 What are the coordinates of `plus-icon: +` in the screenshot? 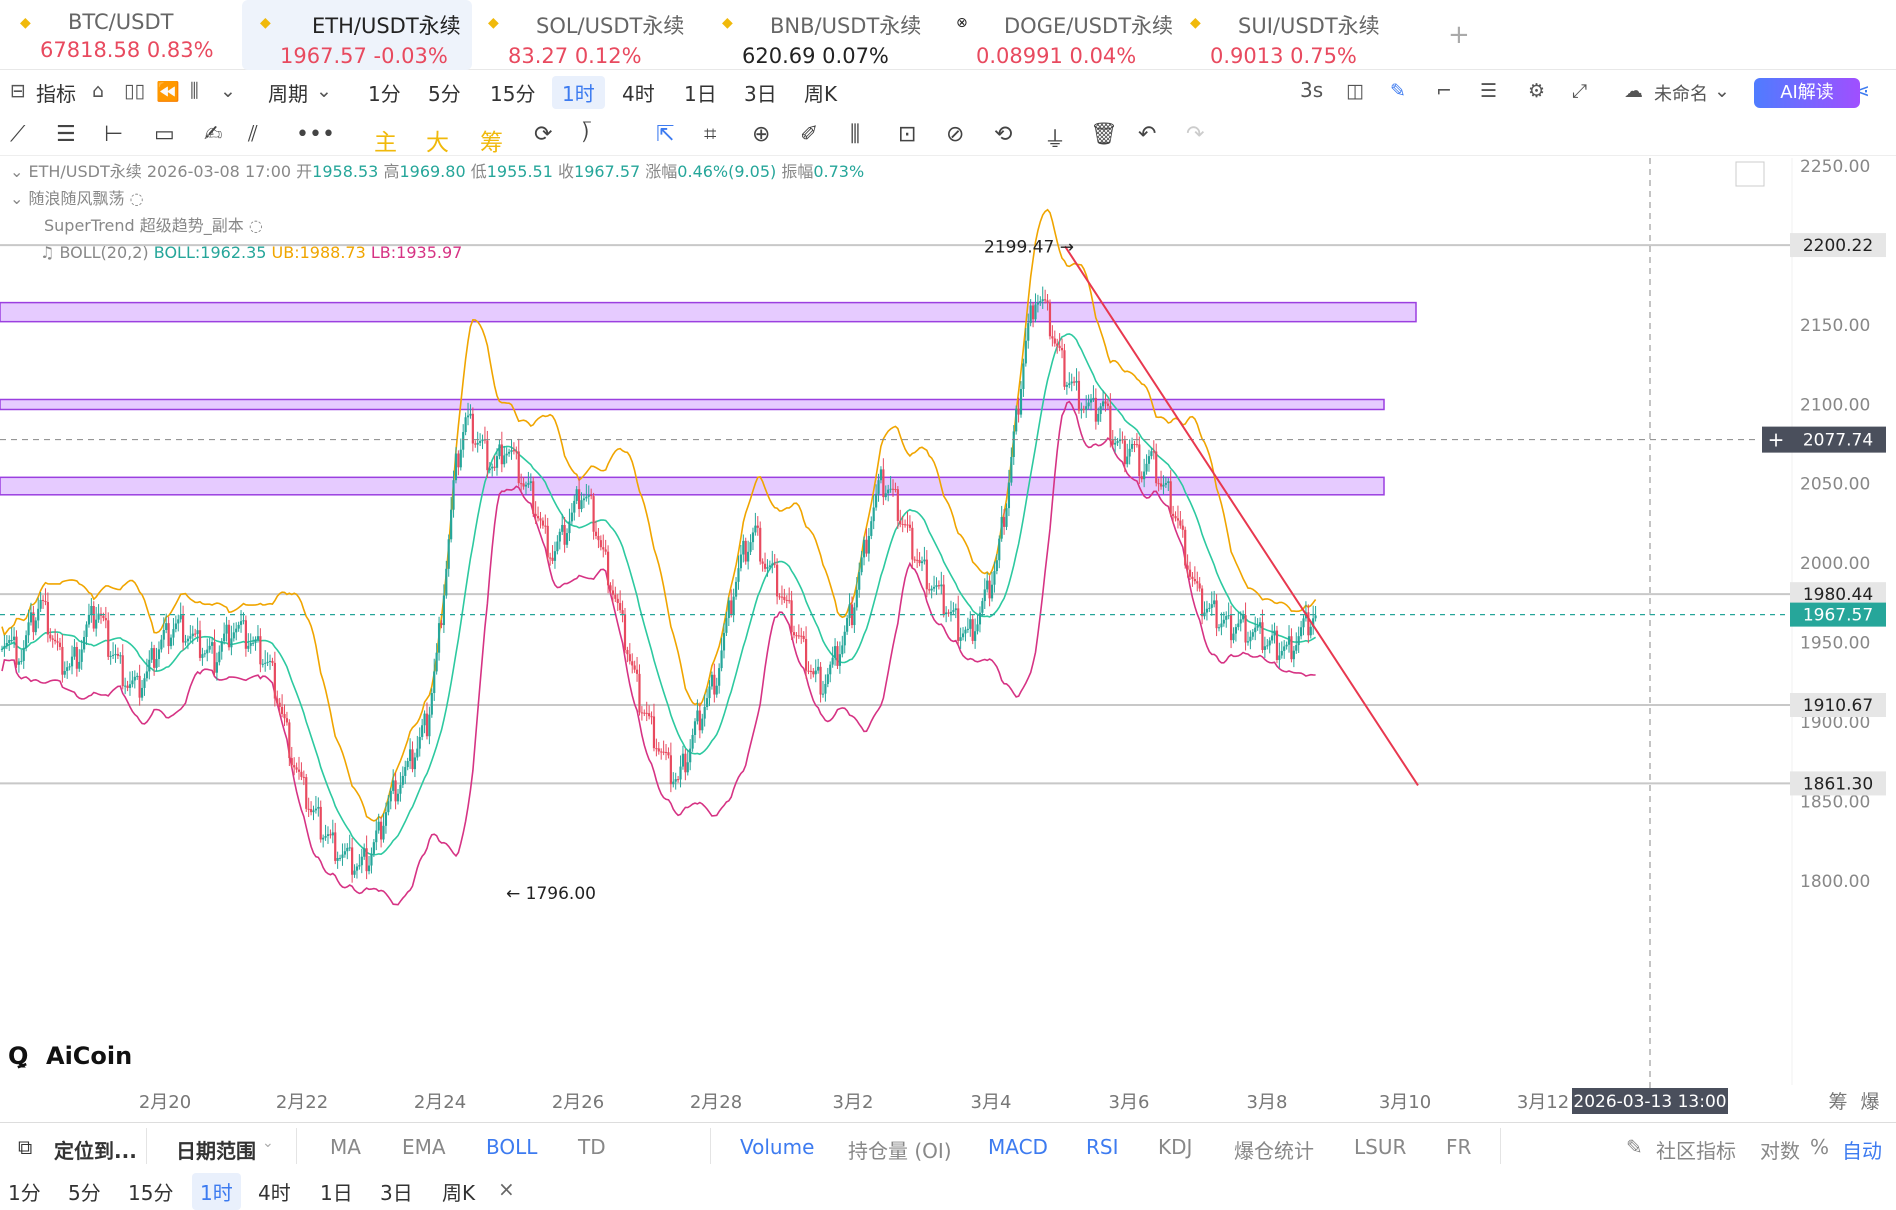 It's located at (1776, 440).